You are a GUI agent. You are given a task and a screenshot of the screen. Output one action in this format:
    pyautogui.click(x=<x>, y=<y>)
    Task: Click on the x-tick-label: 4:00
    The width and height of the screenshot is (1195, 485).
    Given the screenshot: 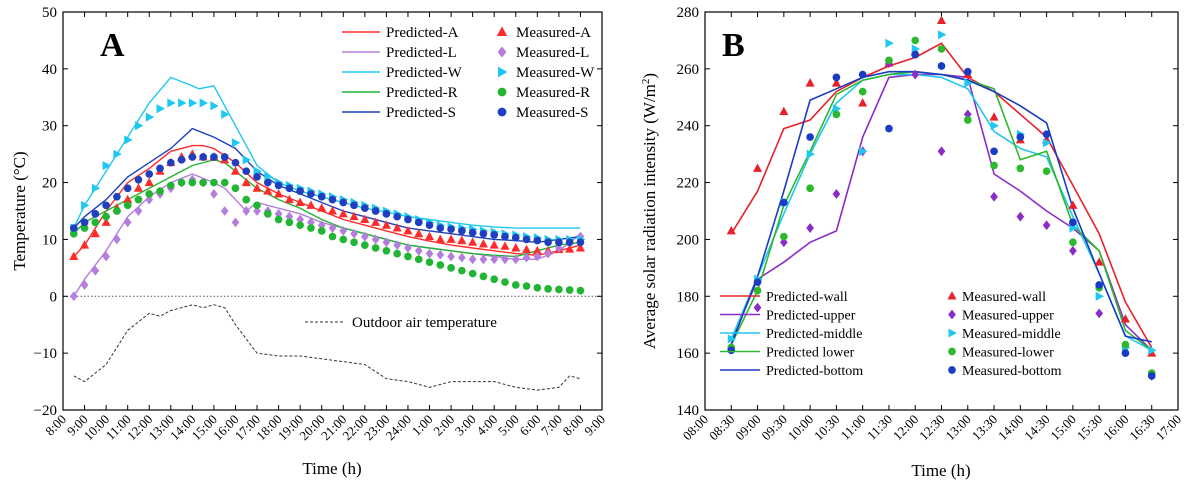 What is the action you would take?
    pyautogui.click(x=486, y=425)
    